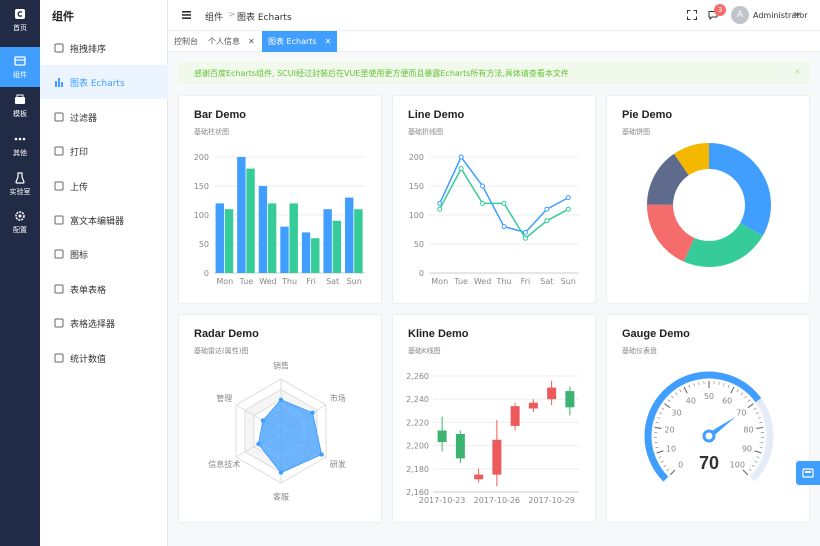 The height and width of the screenshot is (546, 820). What do you see at coordinates (104, 358) in the screenshot?
I see `side-menu-item: 统计数值` at bounding box center [104, 358].